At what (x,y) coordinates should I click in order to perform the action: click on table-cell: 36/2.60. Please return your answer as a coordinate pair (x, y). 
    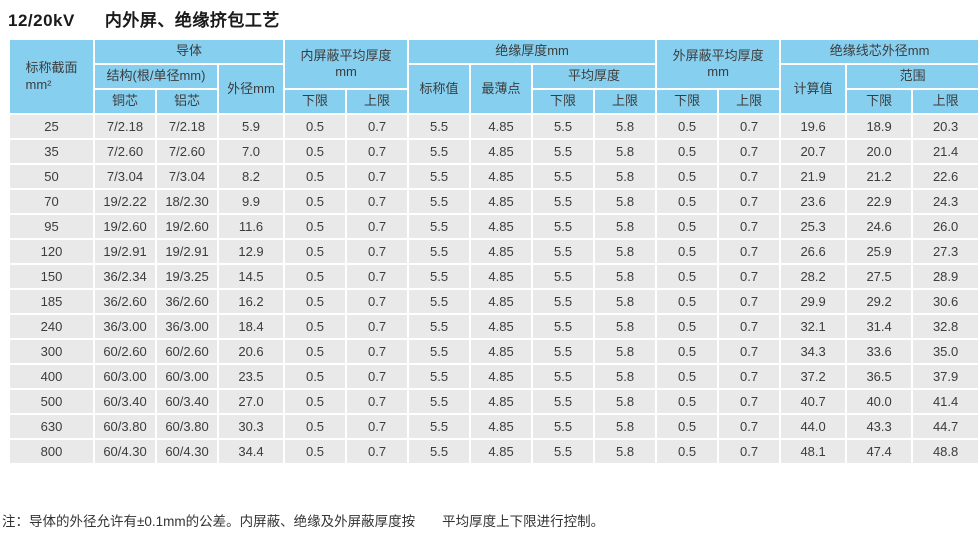
    Looking at the image, I should click on (125, 301).